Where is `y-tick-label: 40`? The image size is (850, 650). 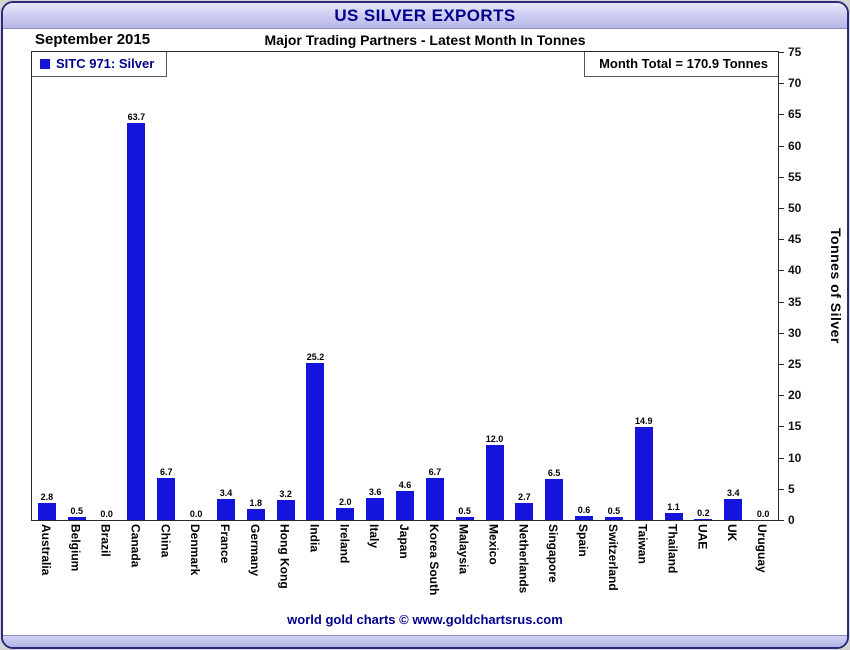
y-tick-label: 40 is located at coordinates (795, 270).